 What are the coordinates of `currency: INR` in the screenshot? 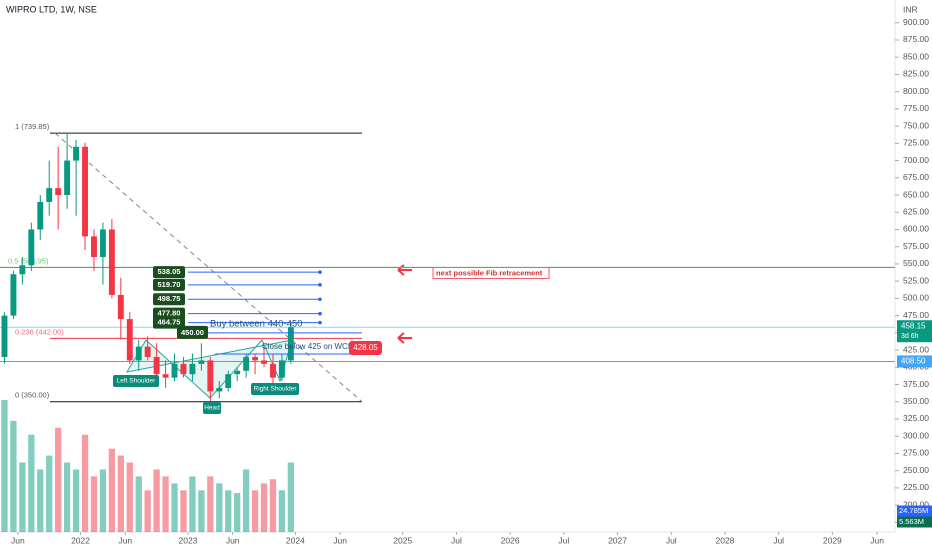 It's located at (910, 9).